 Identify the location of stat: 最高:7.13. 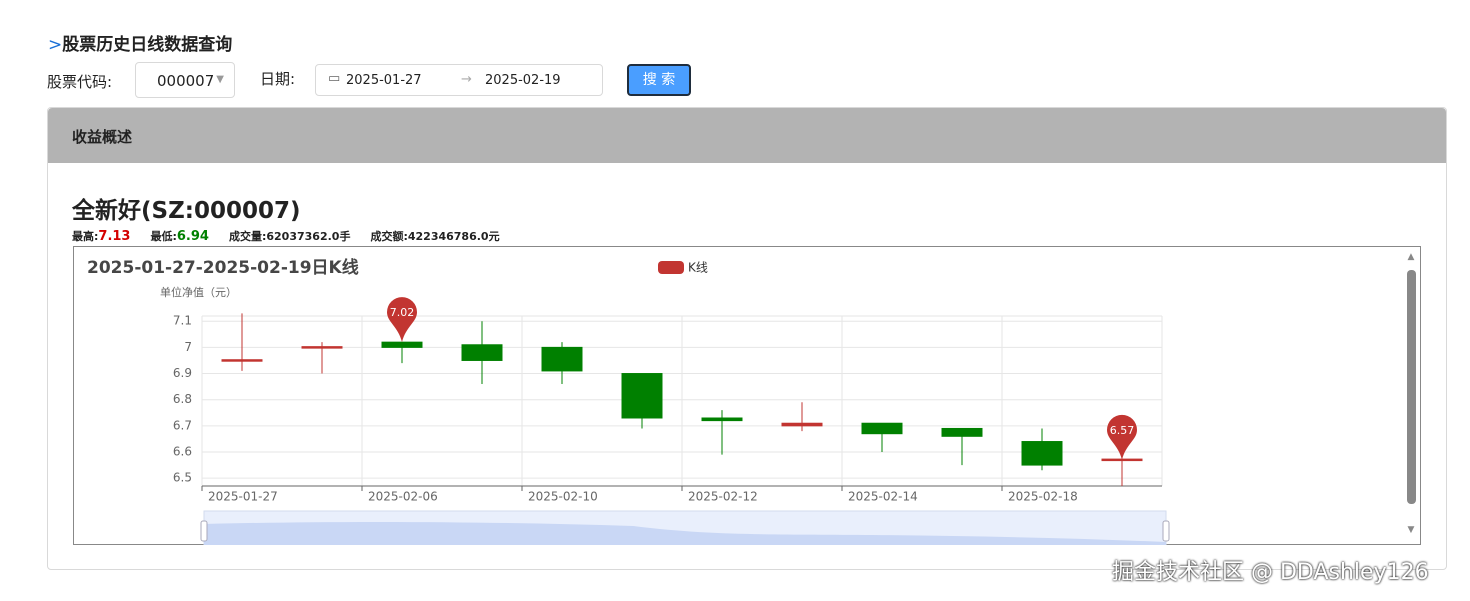
(101, 236).